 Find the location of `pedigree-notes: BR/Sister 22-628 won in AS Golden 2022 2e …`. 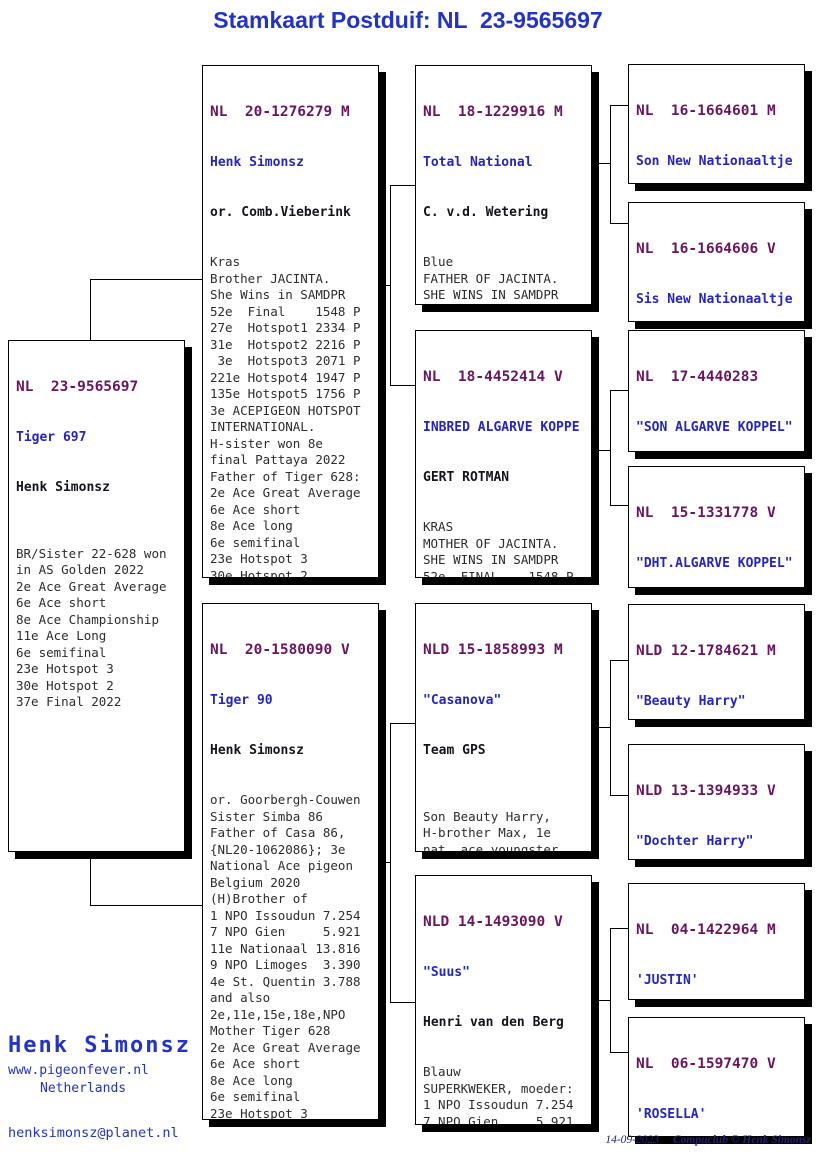

pedigree-notes: BR/Sister 22-628 won in AS Golden 2022 2e … is located at coordinates (91, 627).